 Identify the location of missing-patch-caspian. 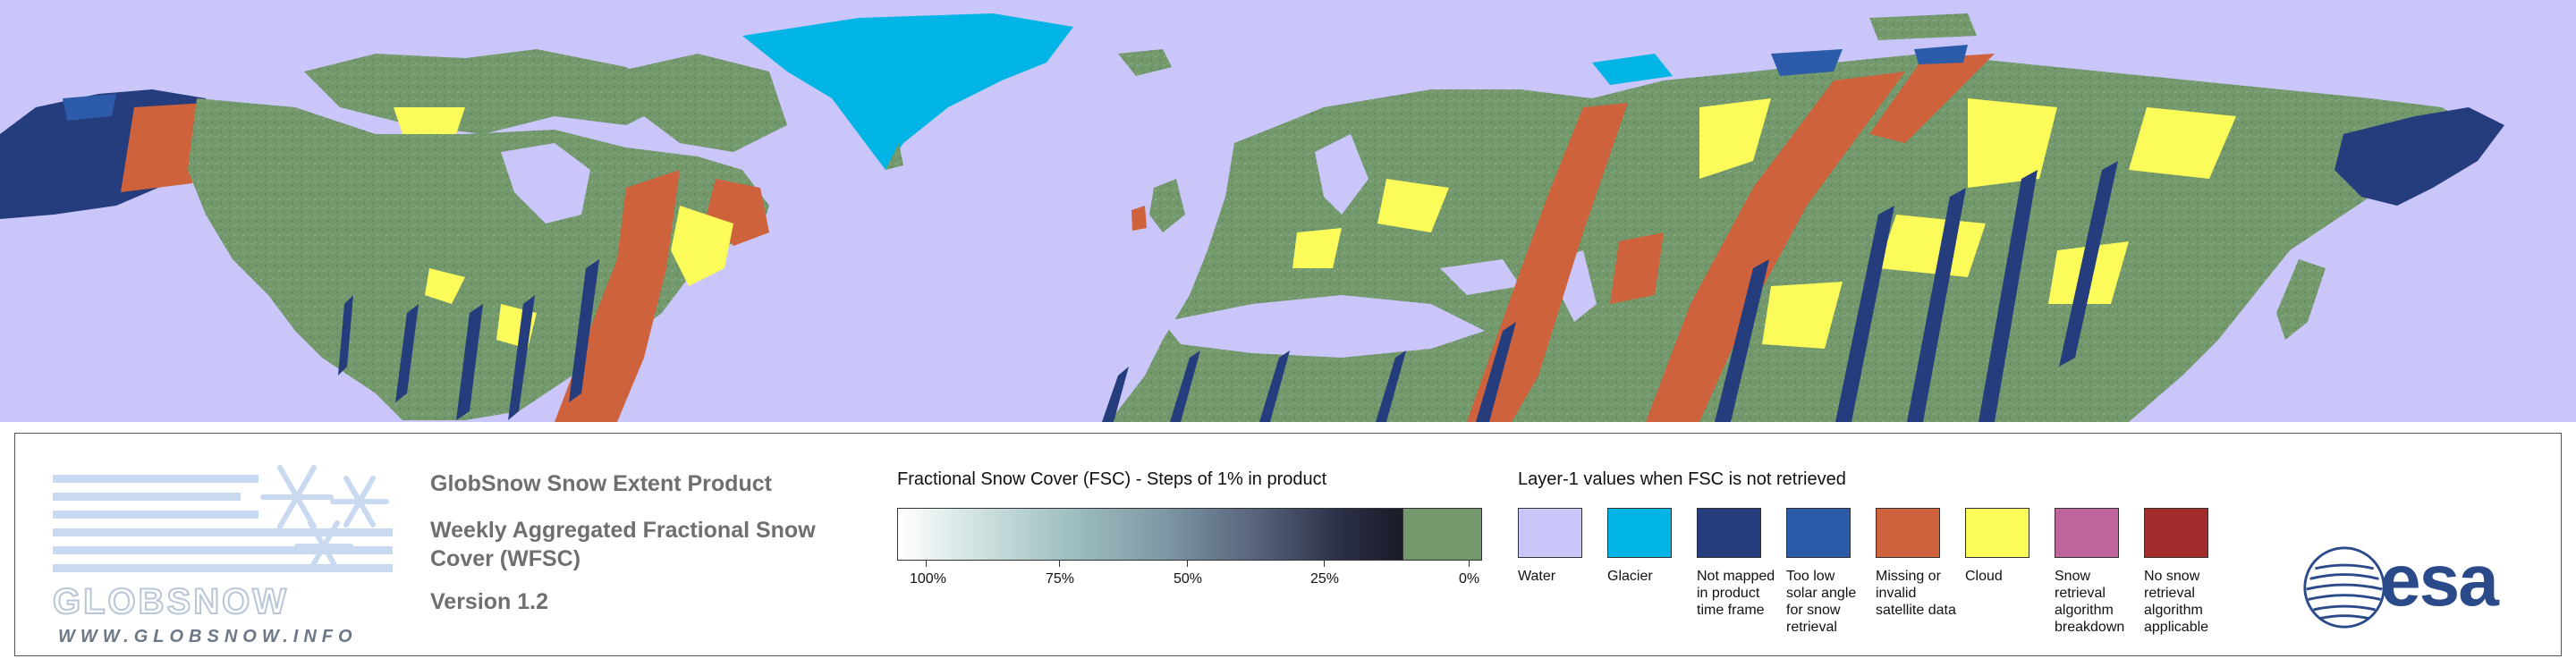
(1637, 268).